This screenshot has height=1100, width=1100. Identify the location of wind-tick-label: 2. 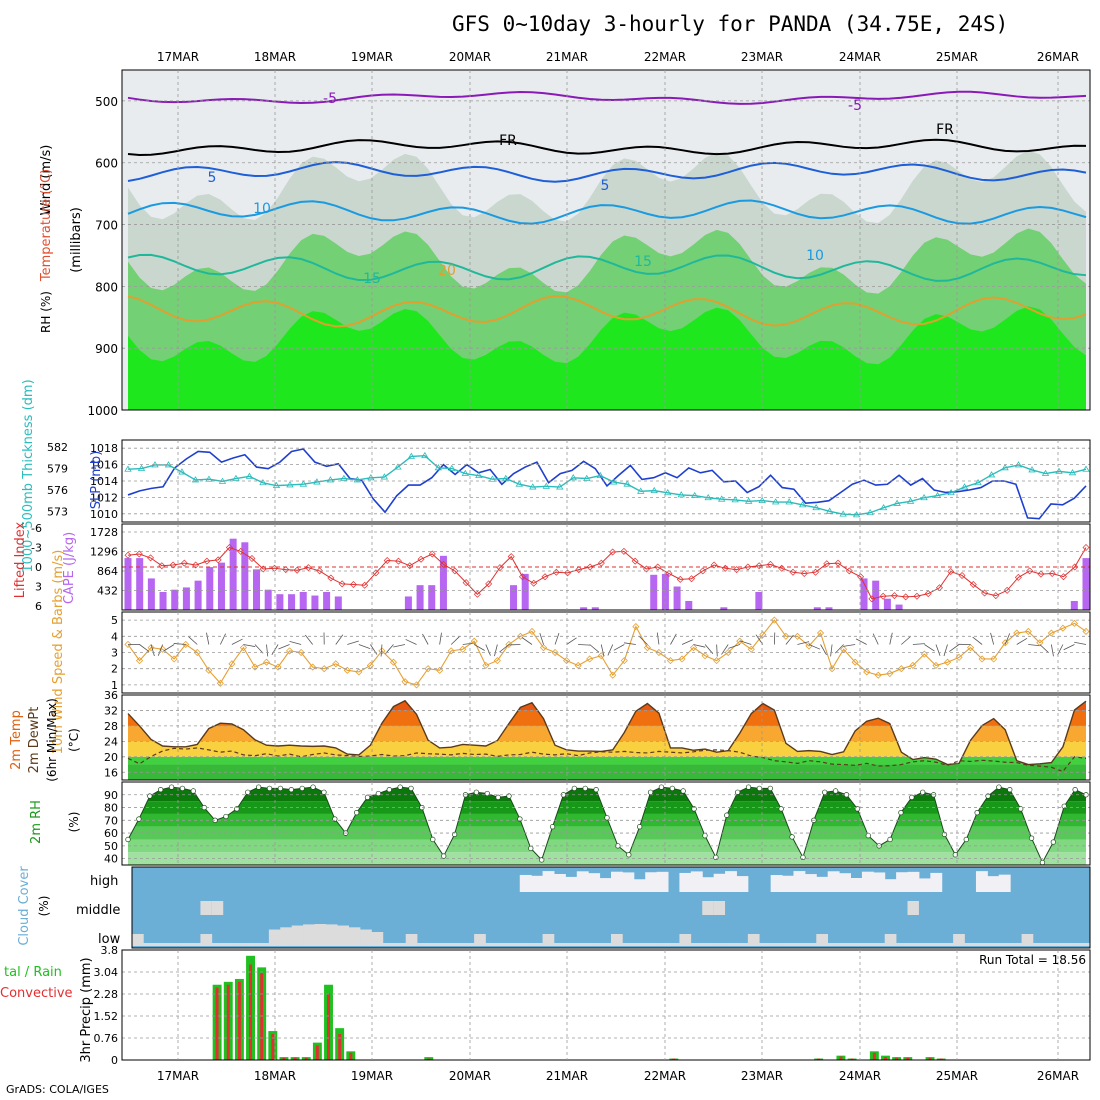
(114, 669).